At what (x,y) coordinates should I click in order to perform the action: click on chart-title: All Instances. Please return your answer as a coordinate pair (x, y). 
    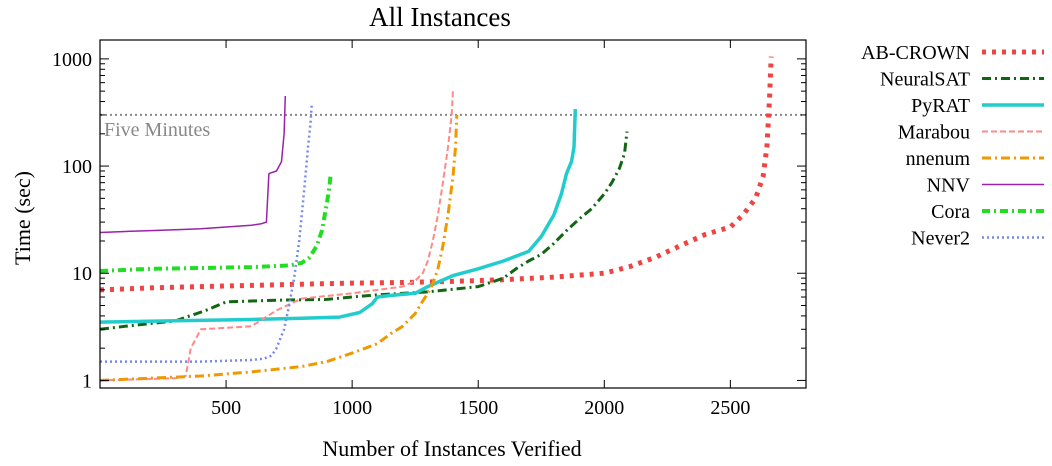
    Looking at the image, I should click on (440, 17).